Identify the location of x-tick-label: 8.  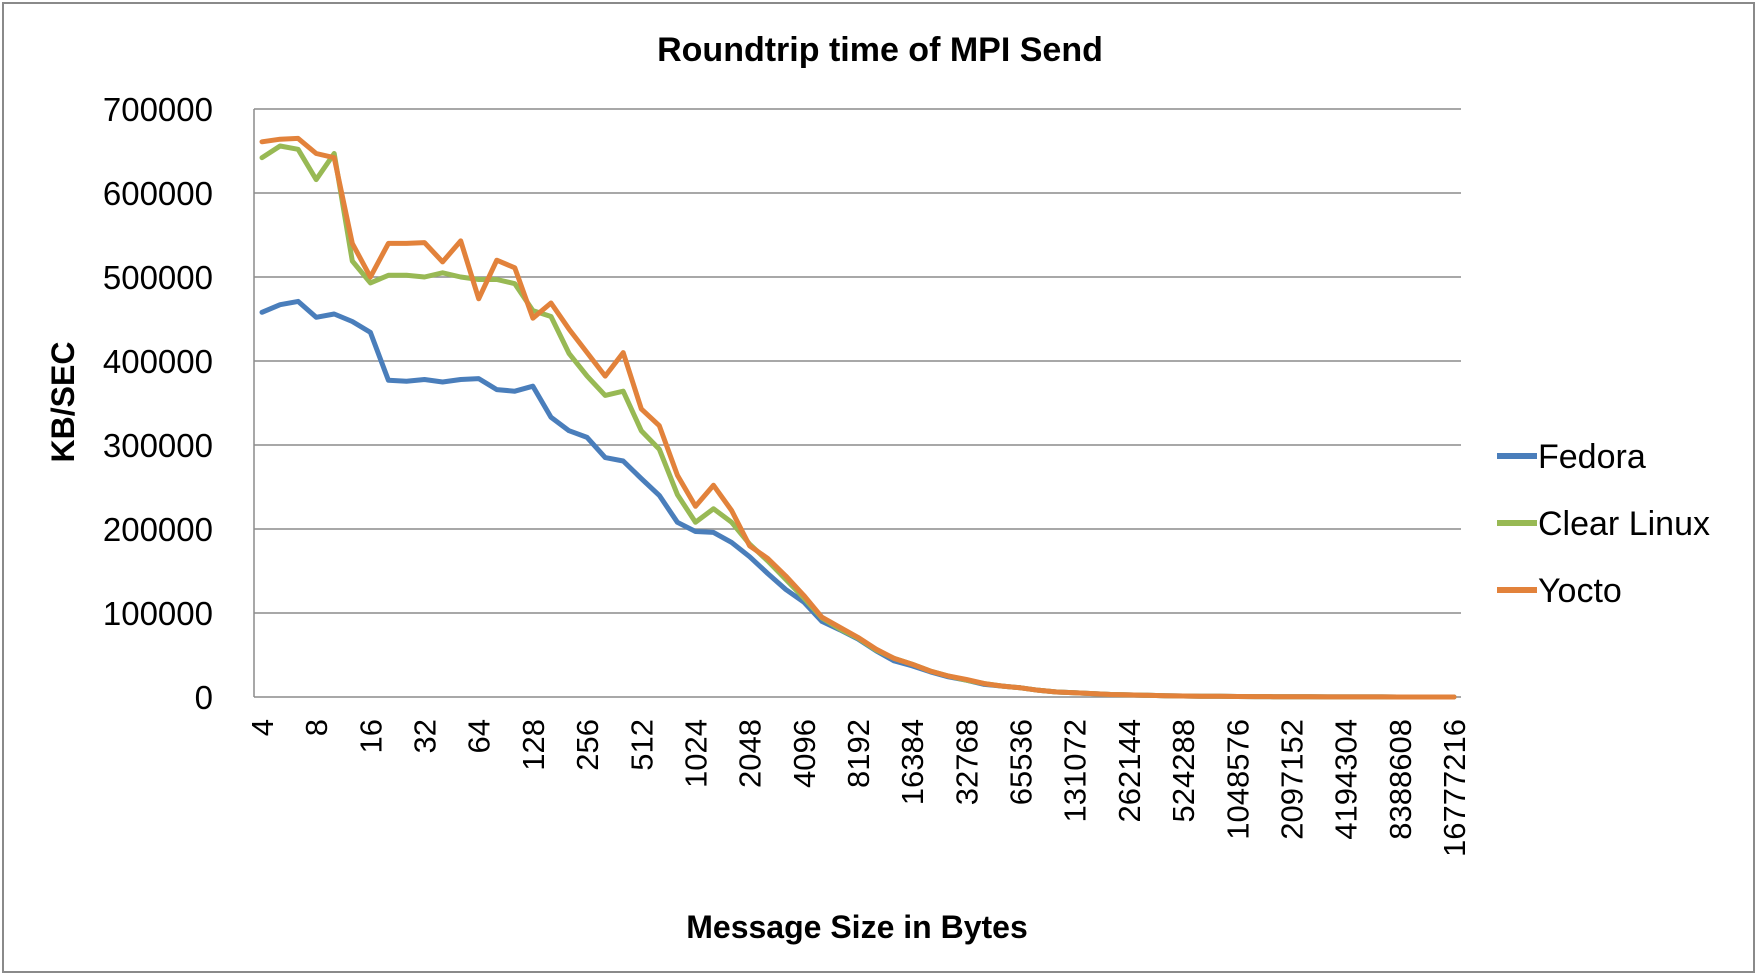
(316, 727).